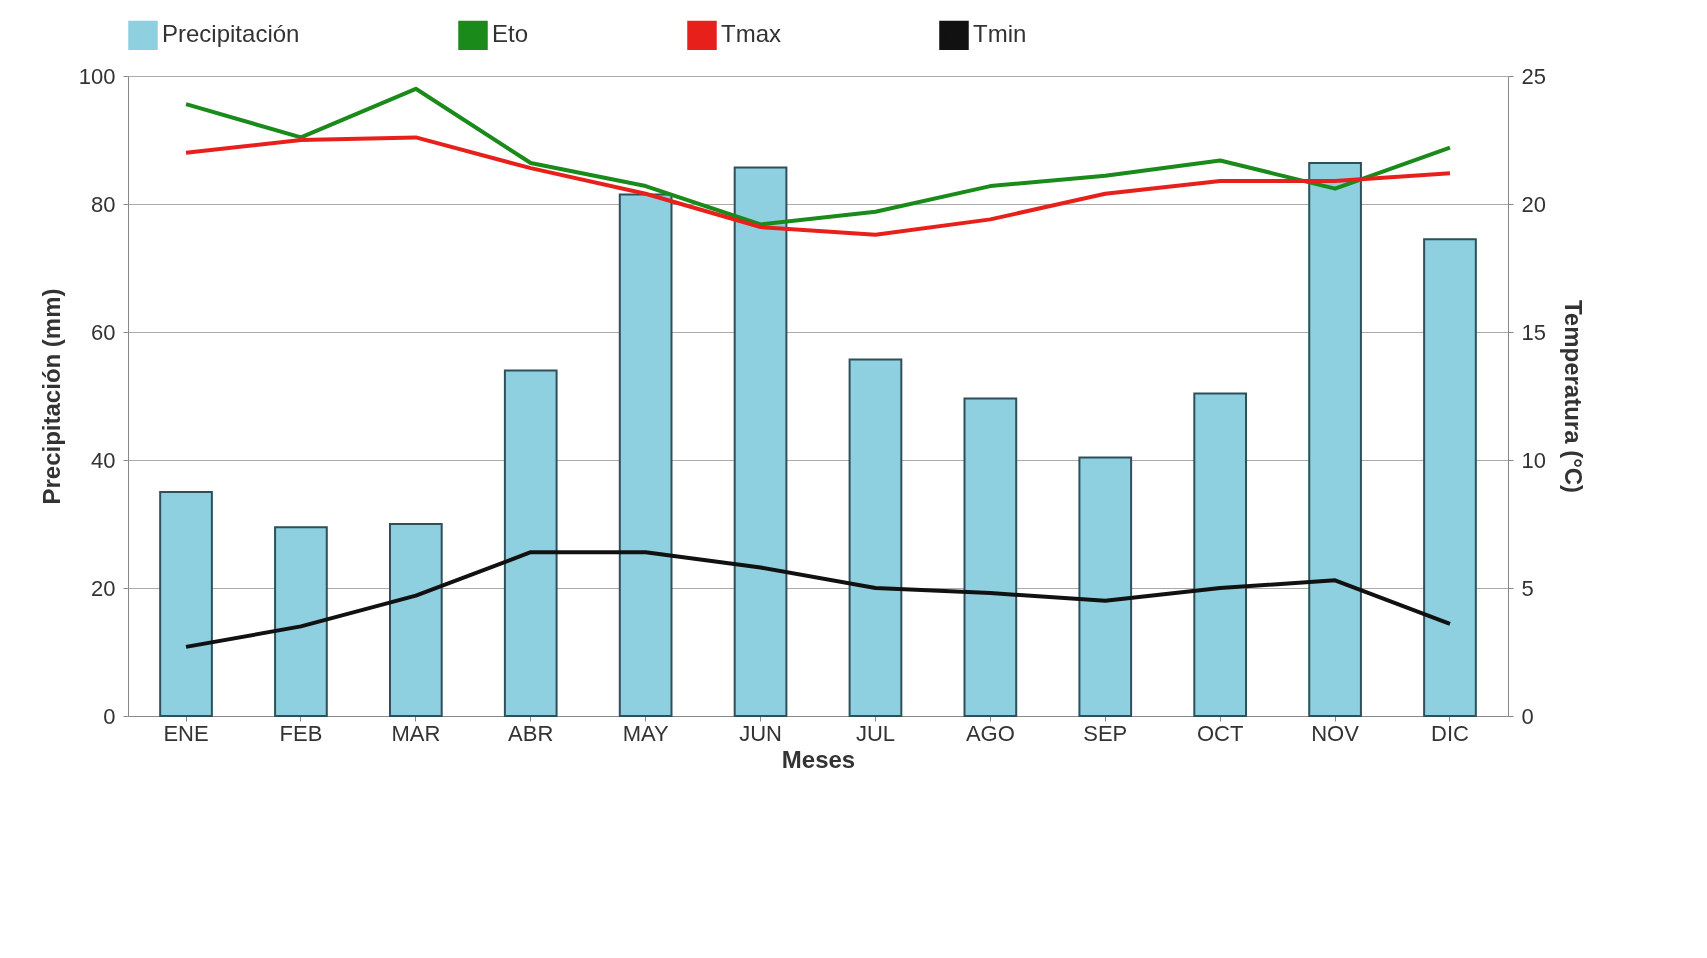 The height and width of the screenshot is (958, 1707). What do you see at coordinates (751, 34) in the screenshot?
I see `legend-label: Tmax` at bounding box center [751, 34].